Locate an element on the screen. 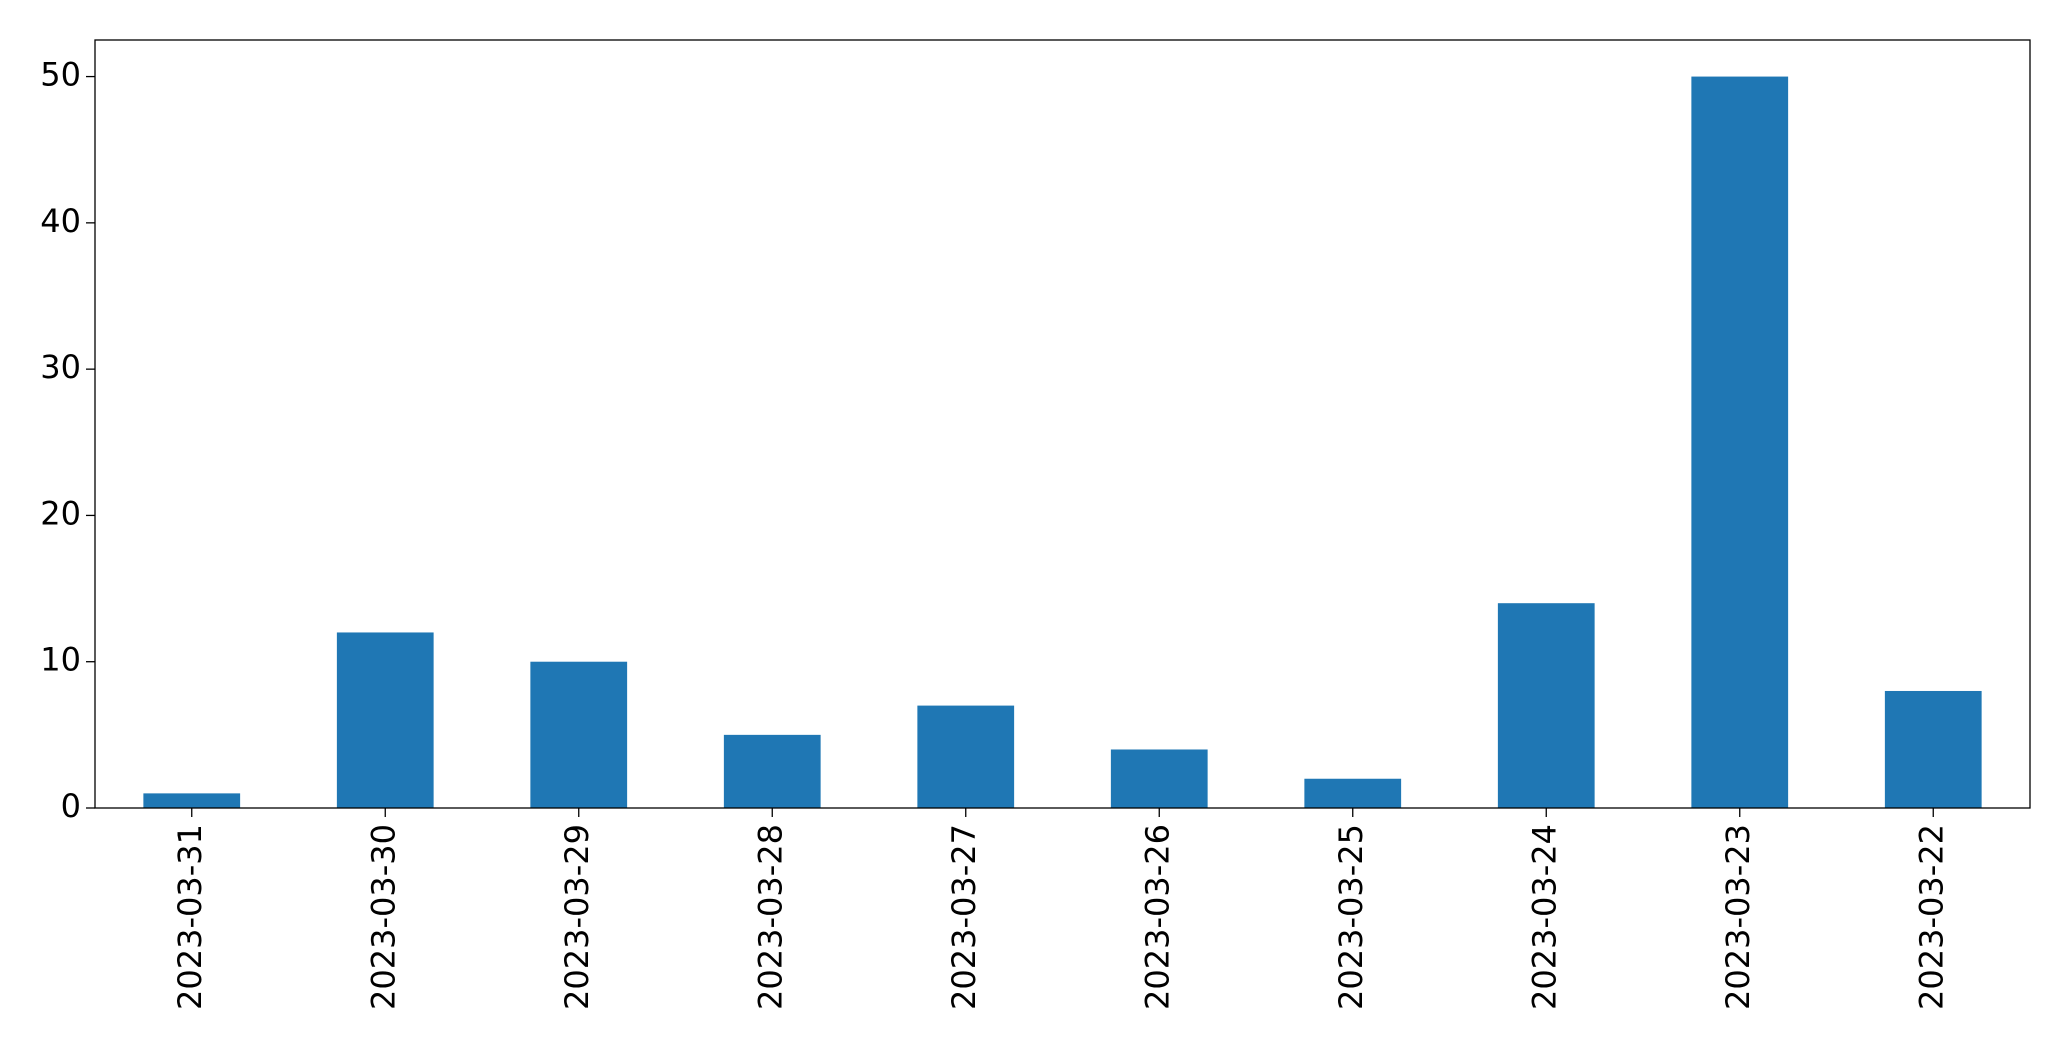 The image size is (2071, 1061). y-tick-label: 40 is located at coordinates (60, 221).